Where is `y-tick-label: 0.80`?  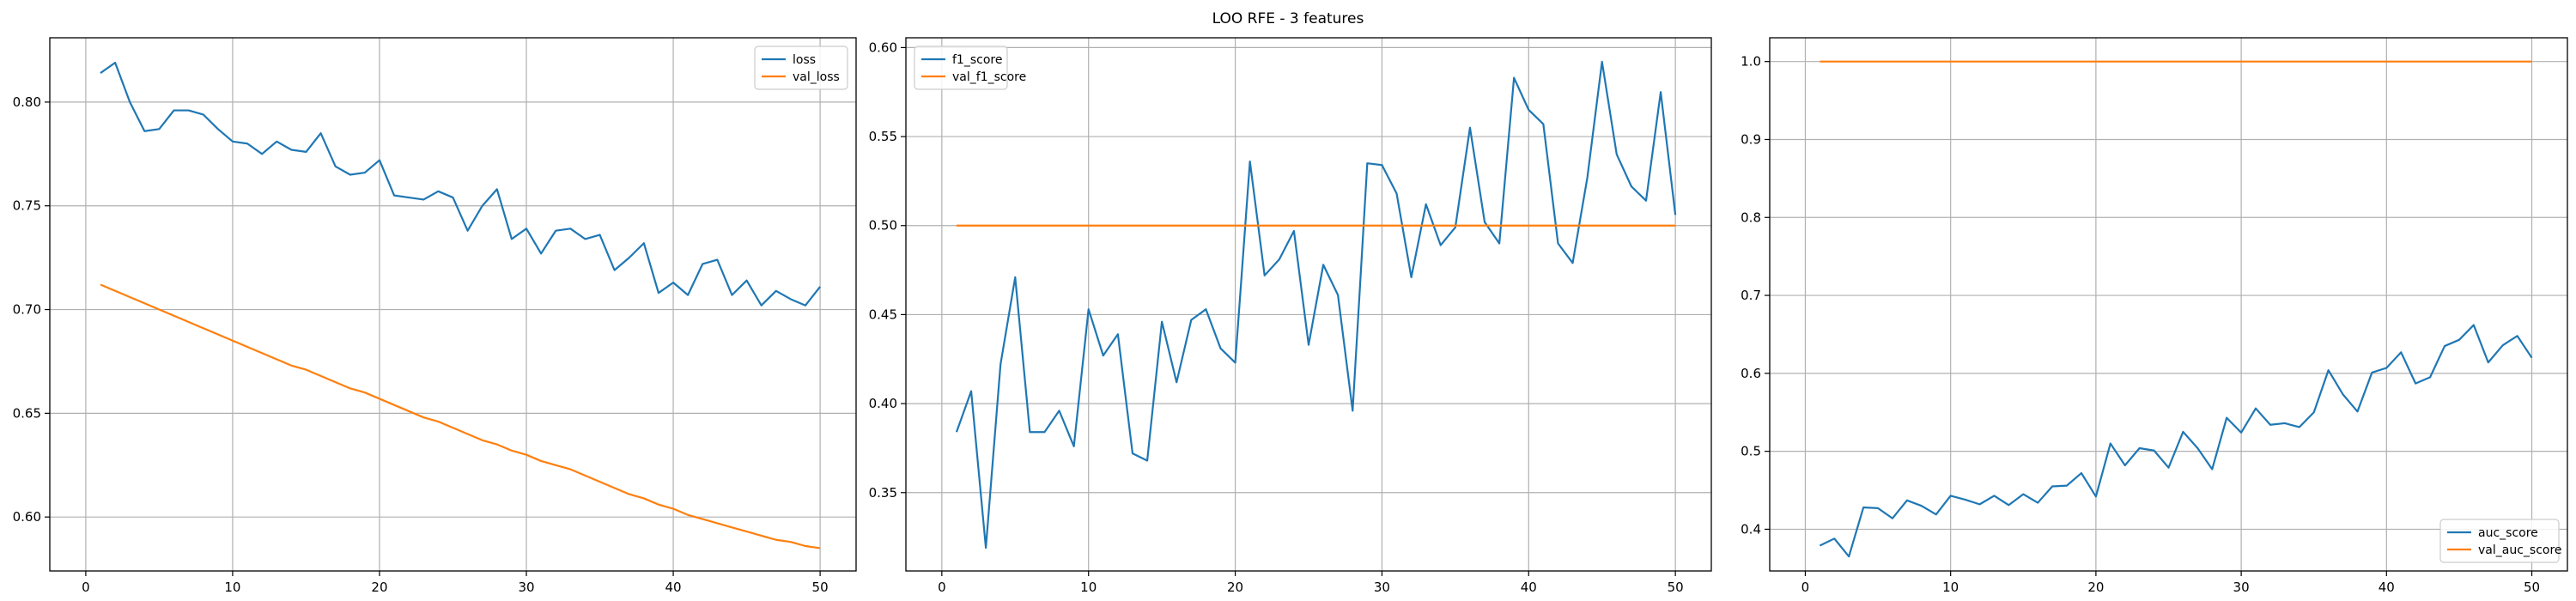
y-tick-label: 0.80 is located at coordinates (27, 102).